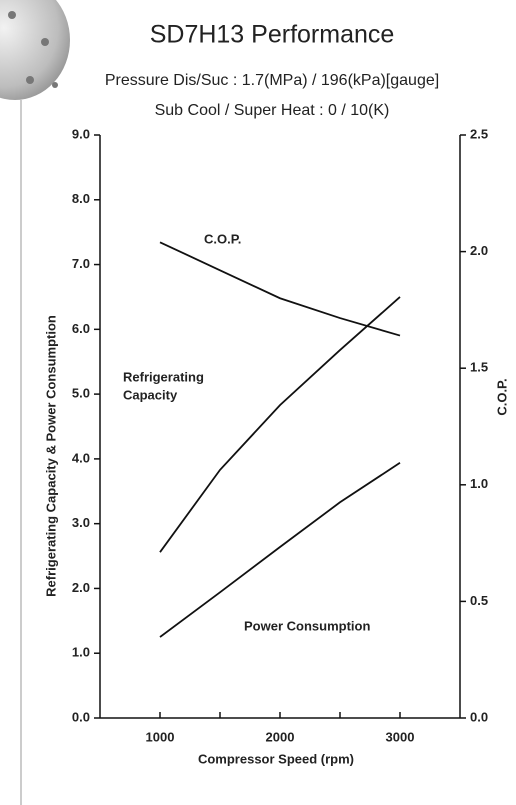  Describe the element at coordinates (81, 522) in the screenshot. I see `y-tick-label: 3.0` at that location.